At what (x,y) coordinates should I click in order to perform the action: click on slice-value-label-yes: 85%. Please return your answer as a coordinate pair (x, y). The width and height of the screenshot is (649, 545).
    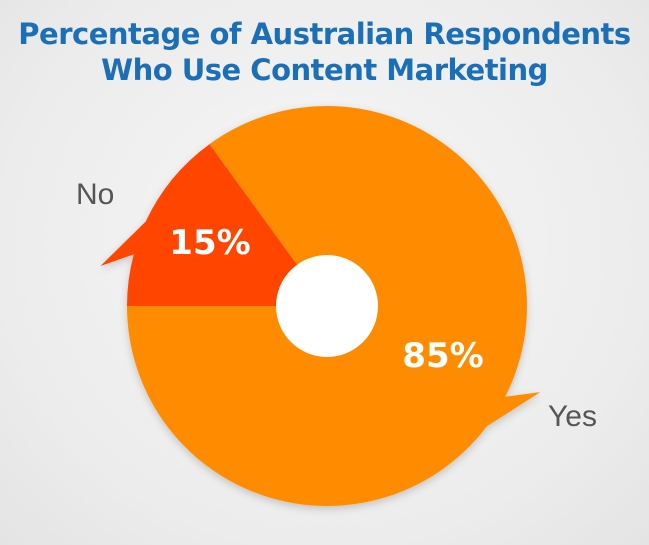
    Looking at the image, I should click on (442, 356).